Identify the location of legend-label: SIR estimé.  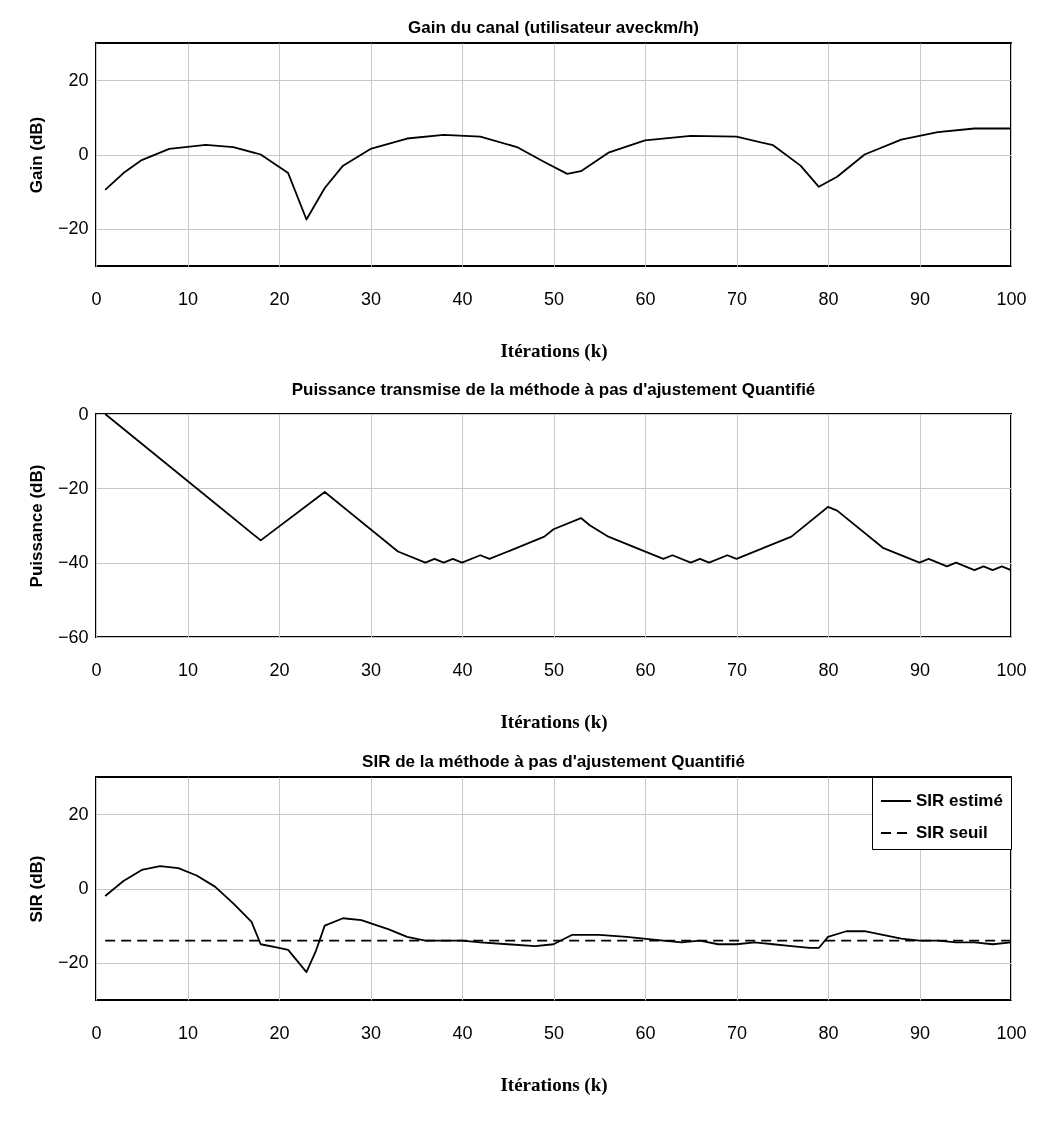
(959, 800).